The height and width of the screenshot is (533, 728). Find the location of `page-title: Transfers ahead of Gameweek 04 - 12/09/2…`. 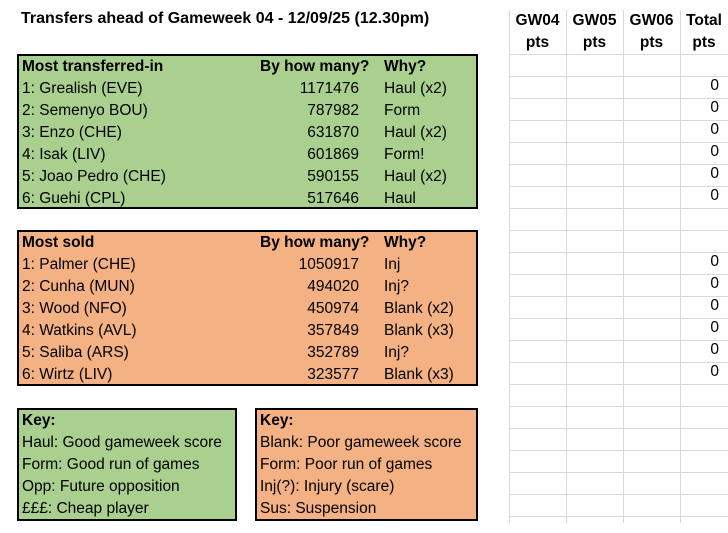

page-title: Transfers ahead of Gameweek 04 - 12/09/2… is located at coordinates (225, 18).